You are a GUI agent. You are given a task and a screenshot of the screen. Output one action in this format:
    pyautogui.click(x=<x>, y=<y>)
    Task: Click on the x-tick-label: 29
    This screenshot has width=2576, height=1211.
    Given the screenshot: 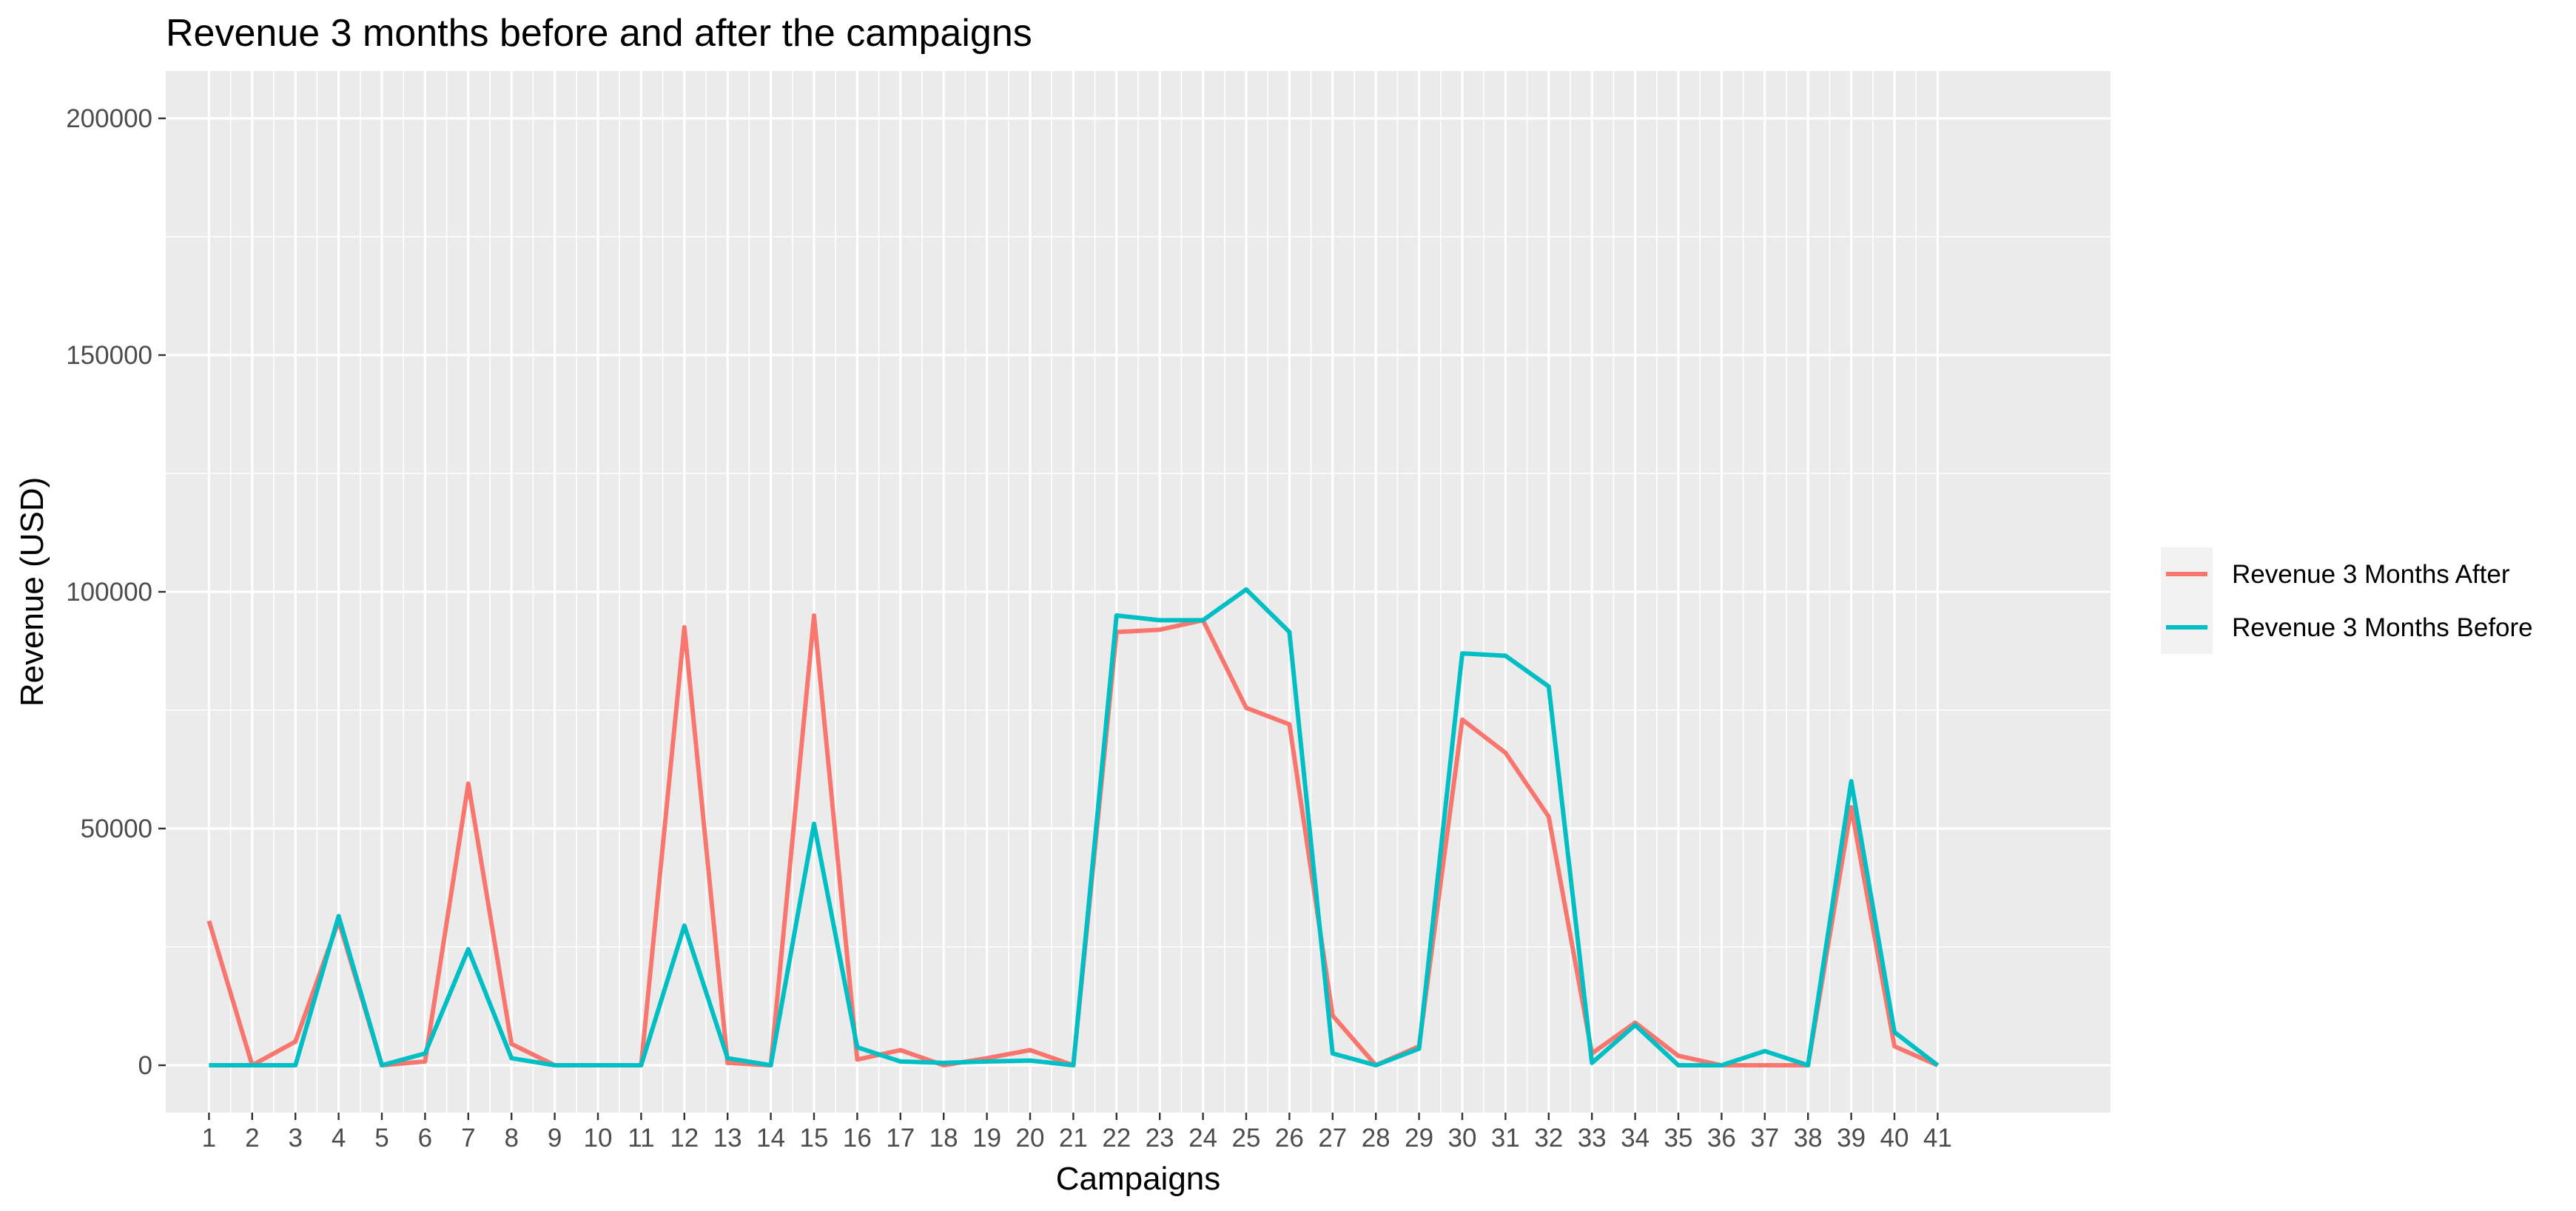 What is the action you would take?
    pyautogui.click(x=1419, y=1138)
    